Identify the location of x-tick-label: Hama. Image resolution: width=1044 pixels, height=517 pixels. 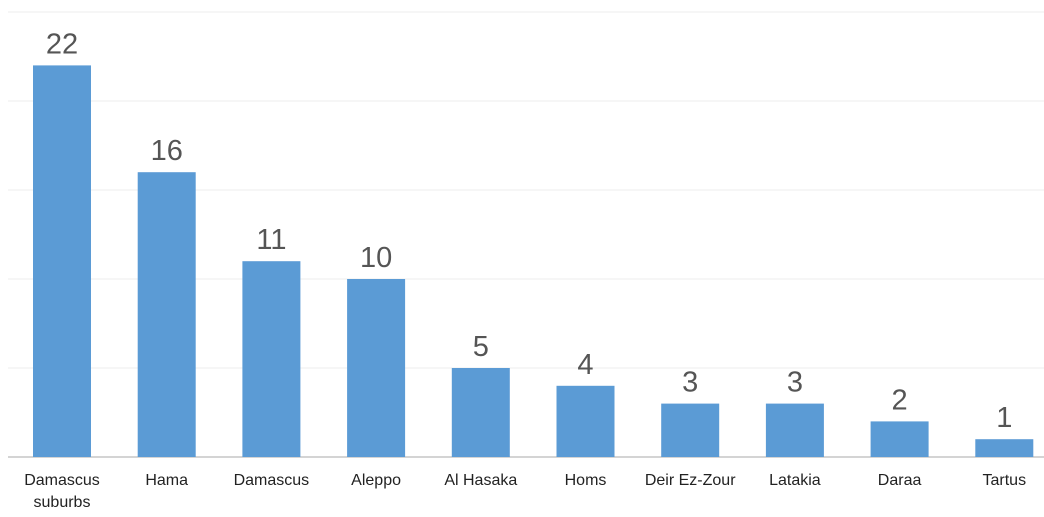
(167, 480).